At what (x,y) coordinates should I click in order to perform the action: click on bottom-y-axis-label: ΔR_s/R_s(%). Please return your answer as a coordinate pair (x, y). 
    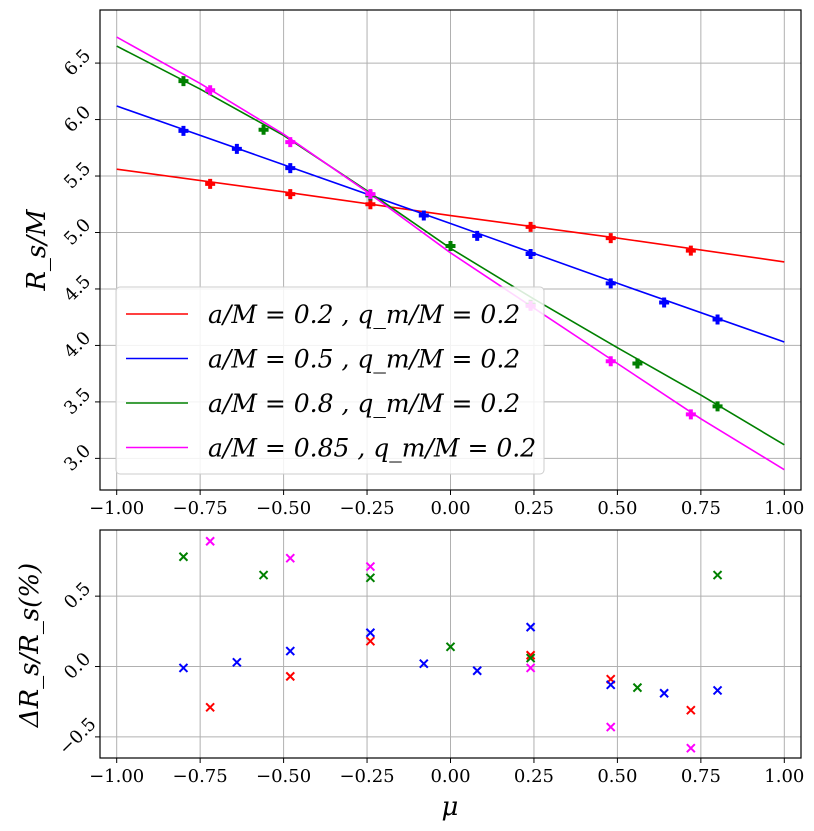
    Looking at the image, I should click on (30, 645).